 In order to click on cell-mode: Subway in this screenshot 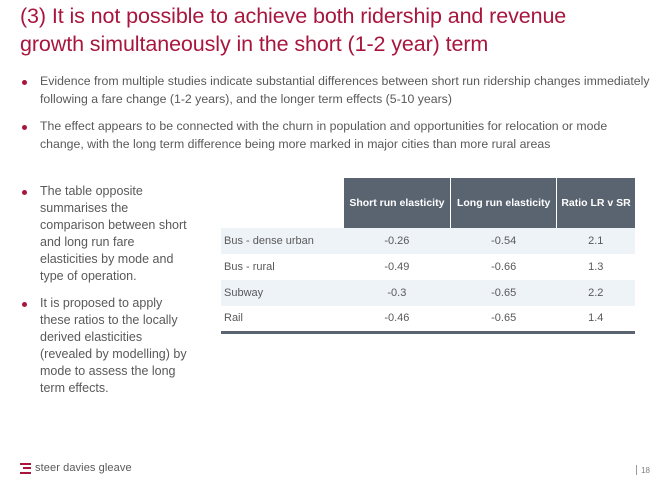, I will do `click(282, 293)`.